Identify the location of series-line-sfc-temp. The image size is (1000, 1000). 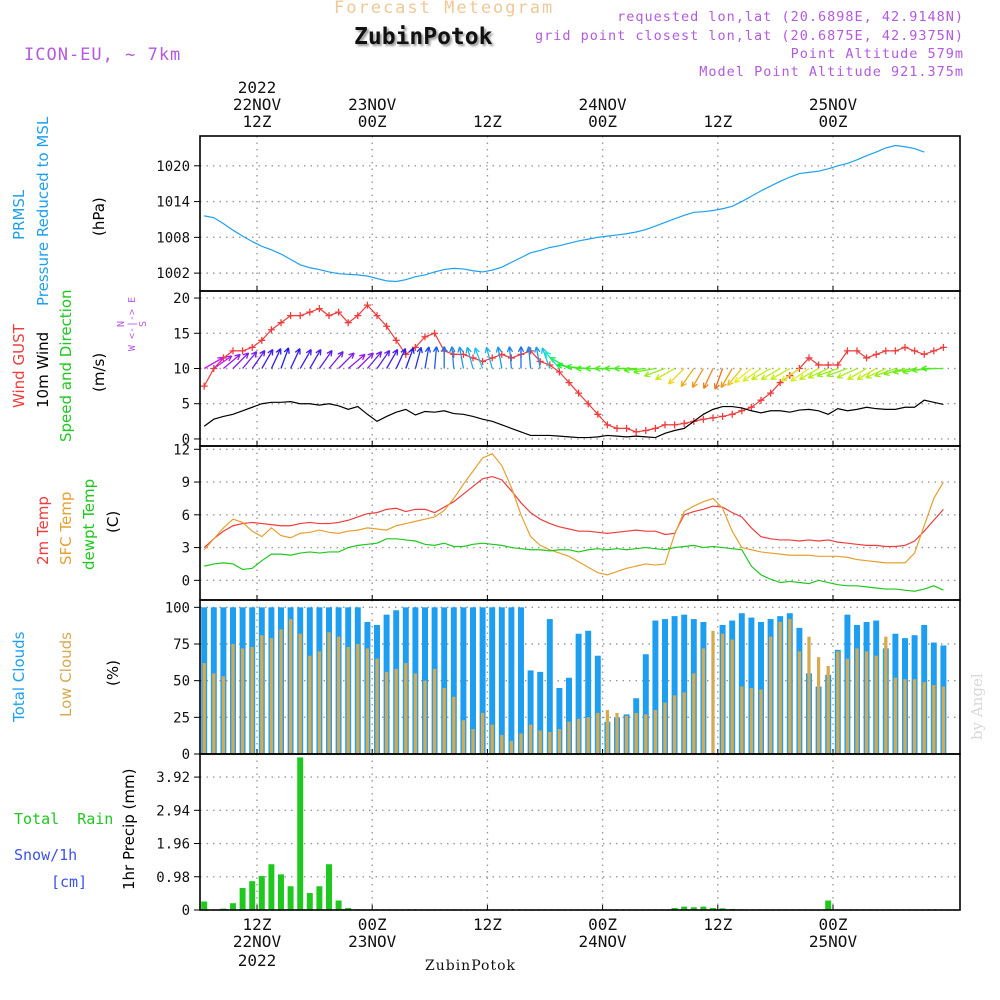
(573, 514).